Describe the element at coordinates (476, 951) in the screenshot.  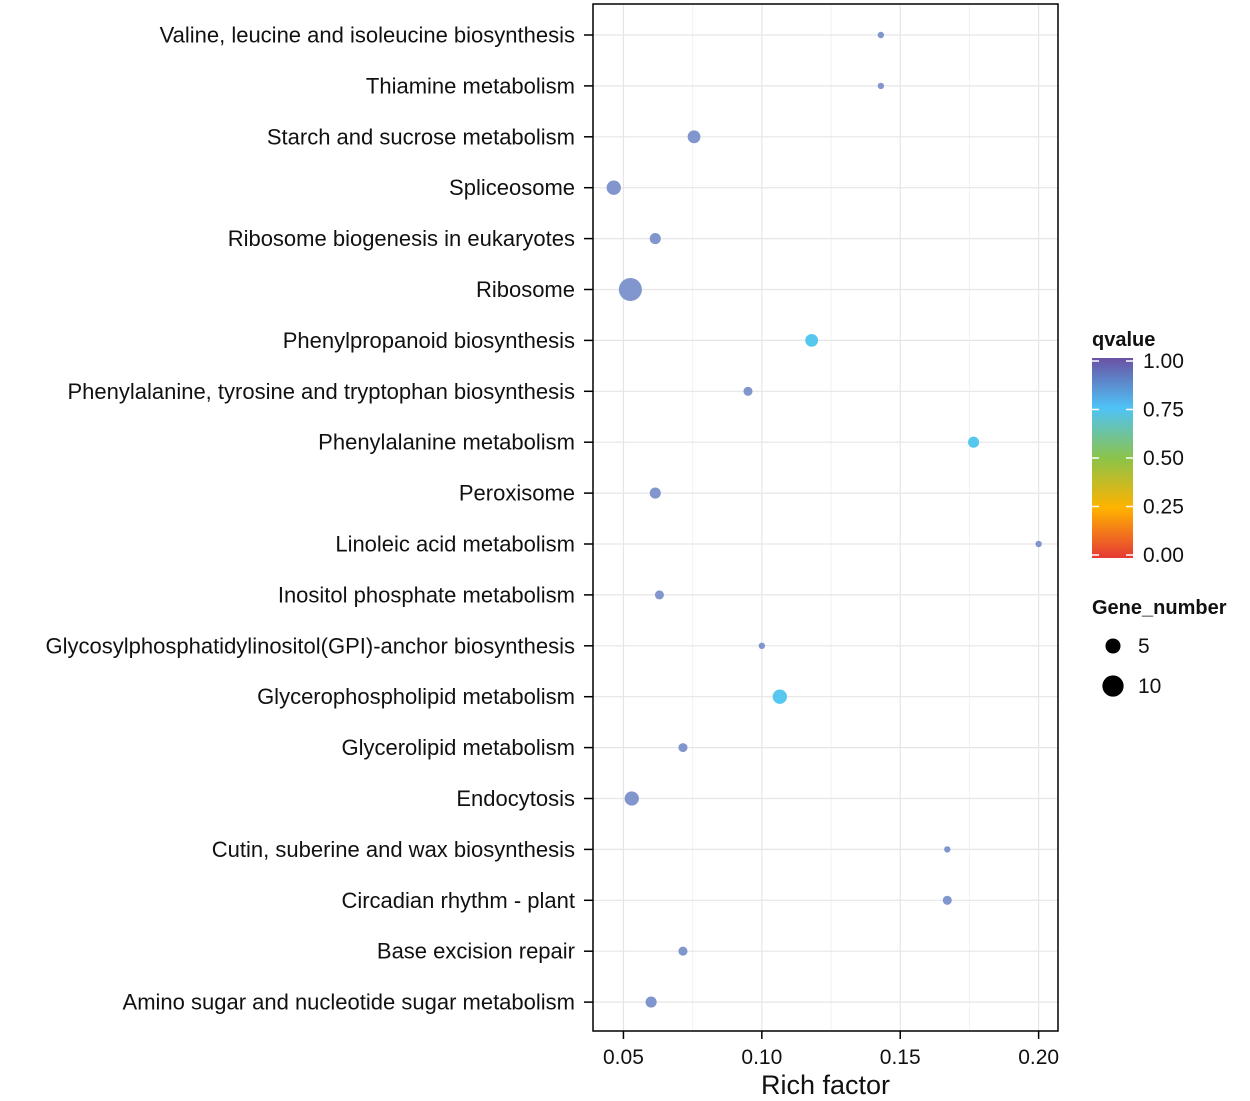
I see `y-tick-label: Base excision repair` at that location.